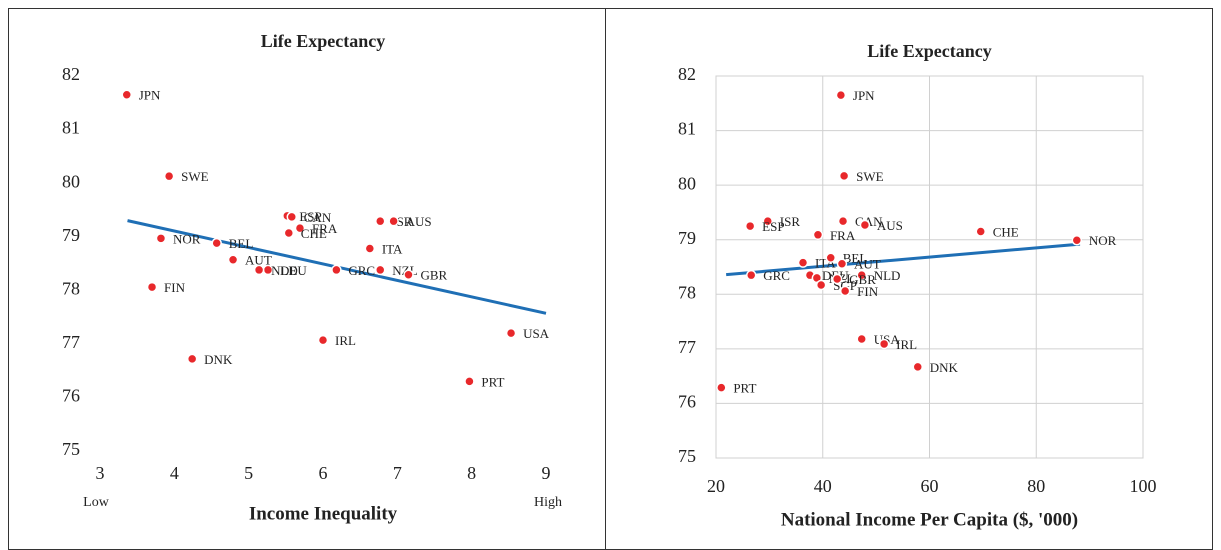 The image size is (1221, 550). Describe the element at coordinates (96, 502) in the screenshot. I see `x-low-label: Low` at that location.